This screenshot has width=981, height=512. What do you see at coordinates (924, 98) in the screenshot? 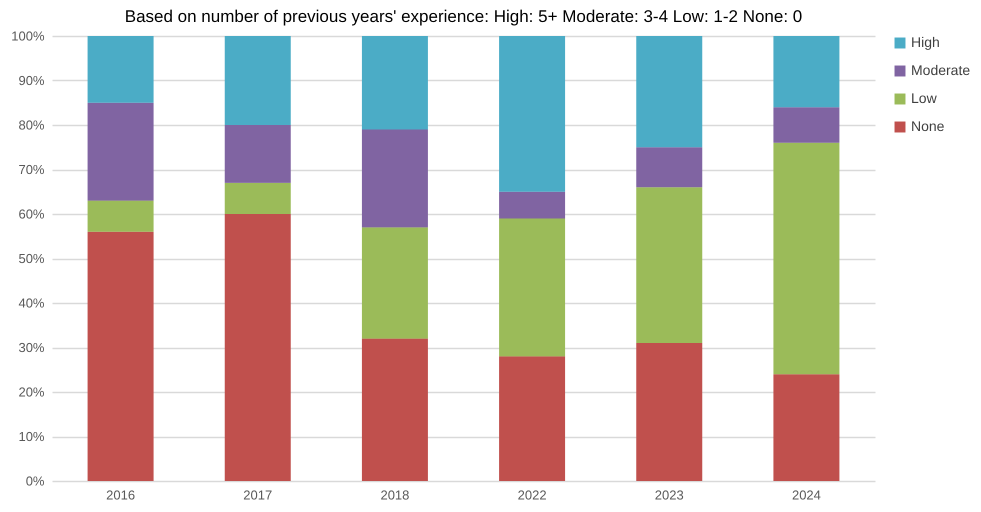
I see `legend-label: Low` at bounding box center [924, 98].